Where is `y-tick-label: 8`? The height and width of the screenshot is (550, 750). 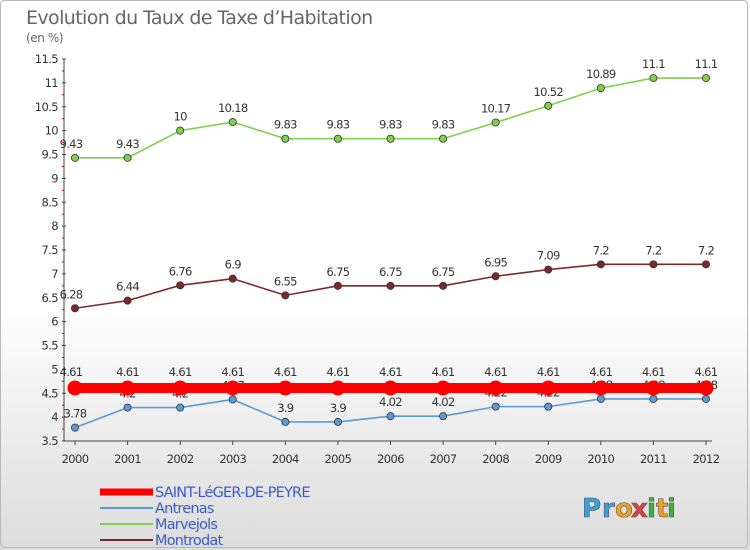 y-tick-label: 8 is located at coordinates (54, 226).